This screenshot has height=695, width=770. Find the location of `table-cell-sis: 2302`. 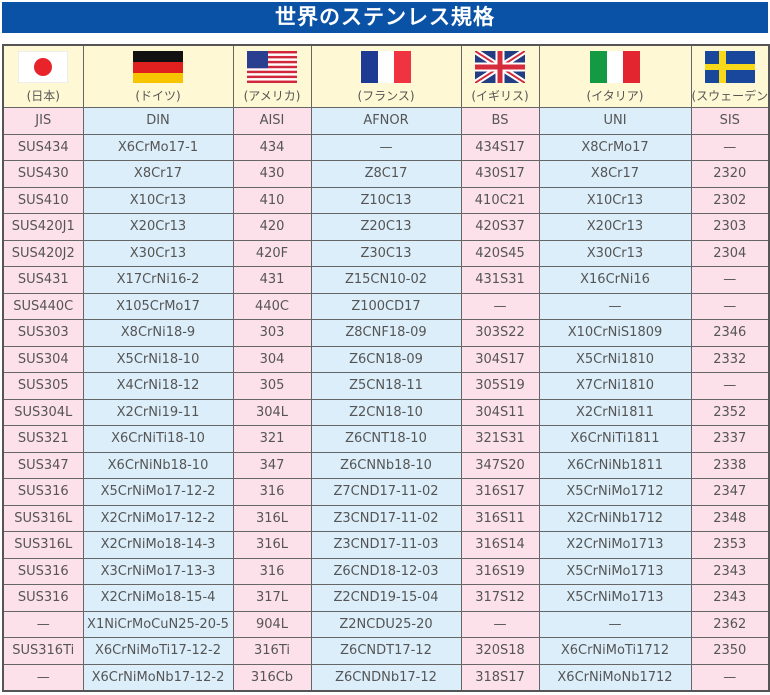

table-cell-sis: 2302 is located at coordinates (730, 200).